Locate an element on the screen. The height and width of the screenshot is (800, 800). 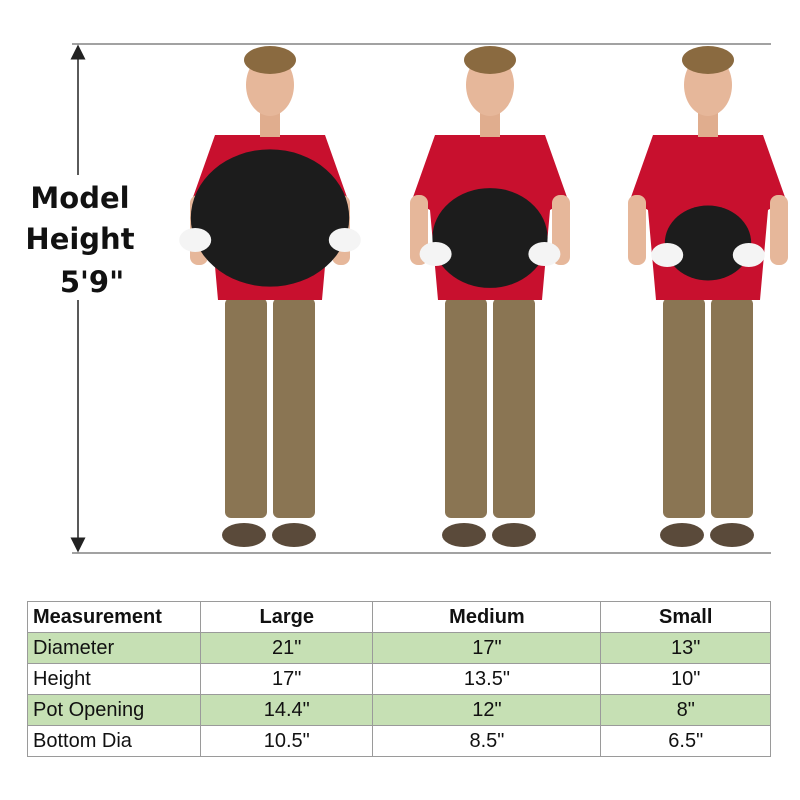
table-cell: 6.5" is located at coordinates (685, 741).